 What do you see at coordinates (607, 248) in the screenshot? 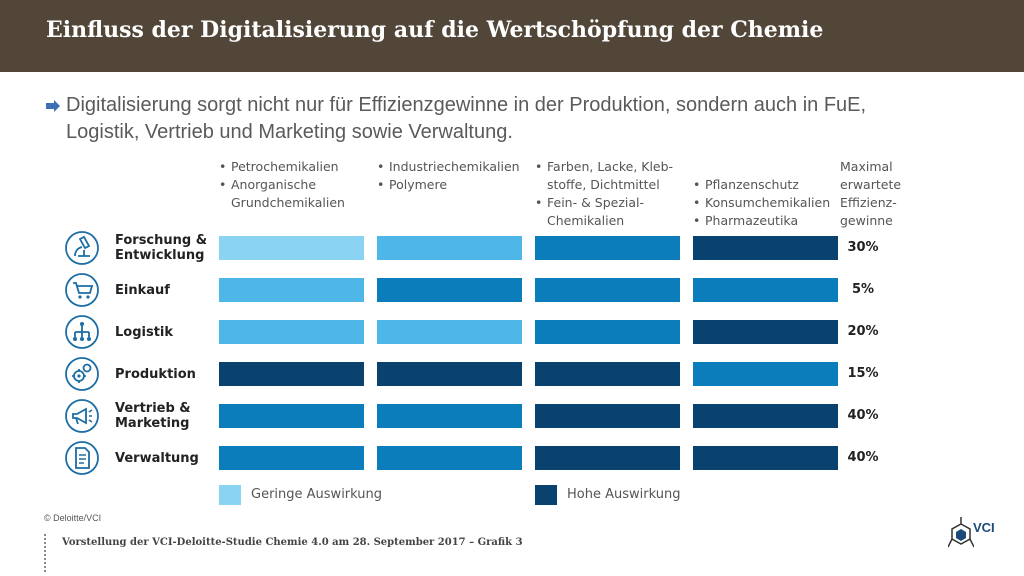
I see `impact-cell-fue-farben` at bounding box center [607, 248].